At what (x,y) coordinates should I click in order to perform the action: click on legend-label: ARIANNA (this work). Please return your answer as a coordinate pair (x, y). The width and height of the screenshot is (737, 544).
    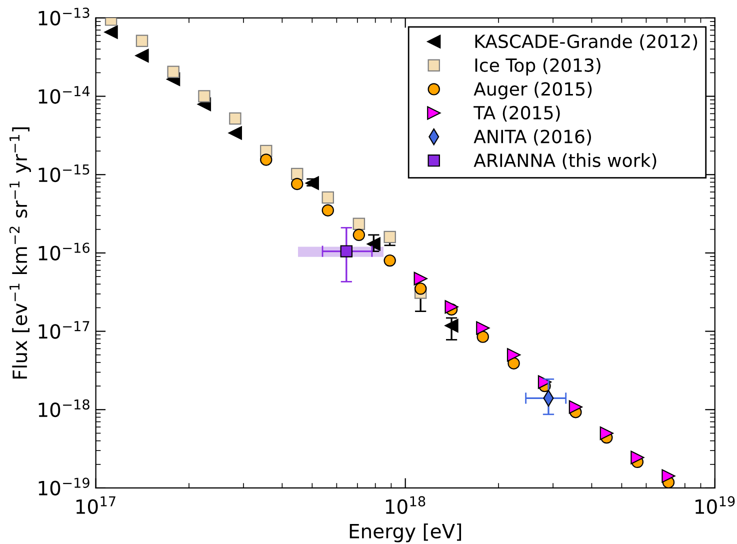
    Looking at the image, I should click on (565, 161).